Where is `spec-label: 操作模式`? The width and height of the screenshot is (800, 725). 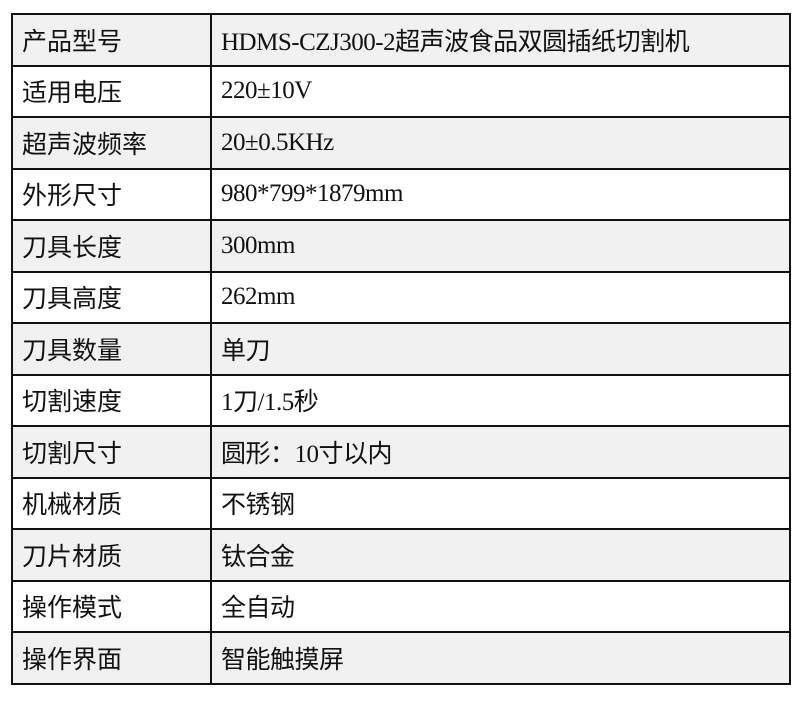
spec-label: 操作模式 is located at coordinates (111, 606).